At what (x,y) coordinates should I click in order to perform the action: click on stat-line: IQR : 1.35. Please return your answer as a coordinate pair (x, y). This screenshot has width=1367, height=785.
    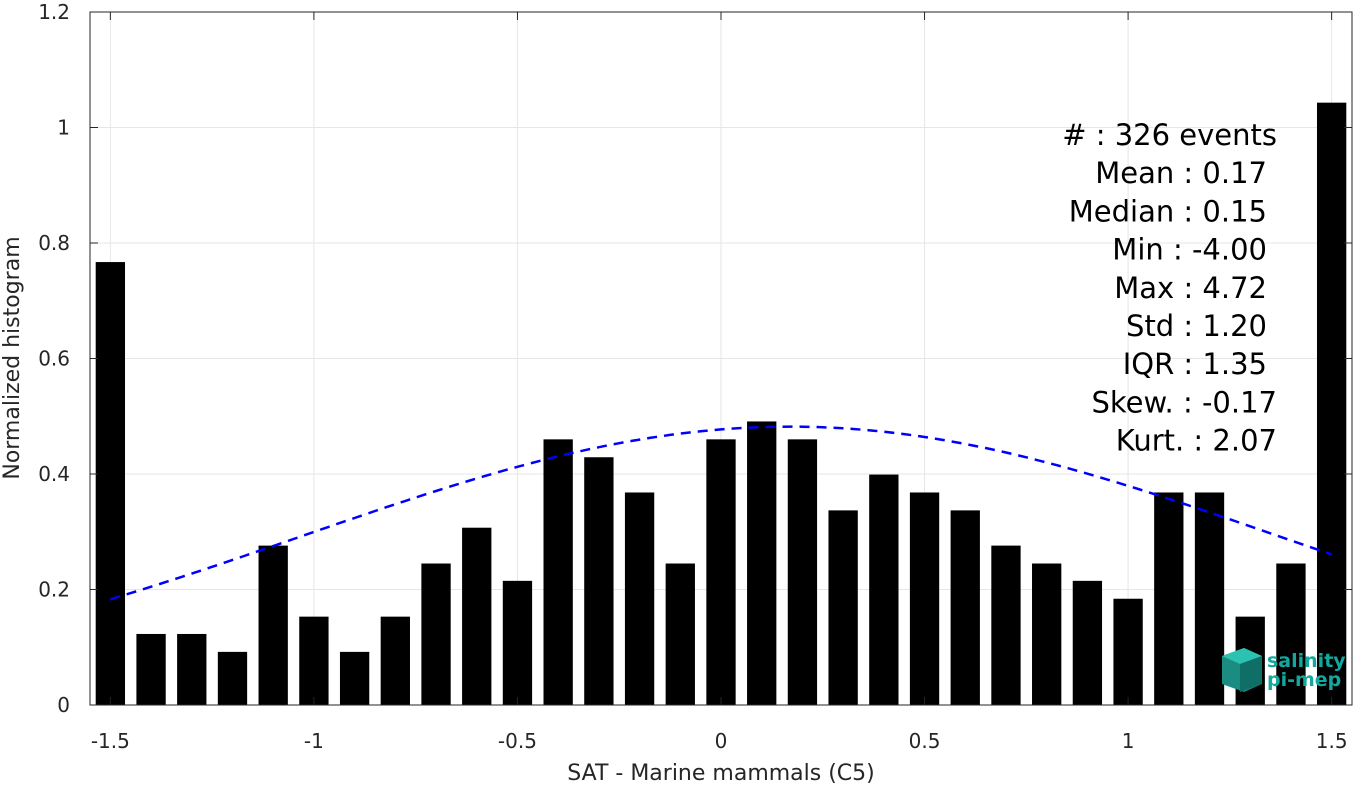
    Looking at the image, I should click on (1195, 364).